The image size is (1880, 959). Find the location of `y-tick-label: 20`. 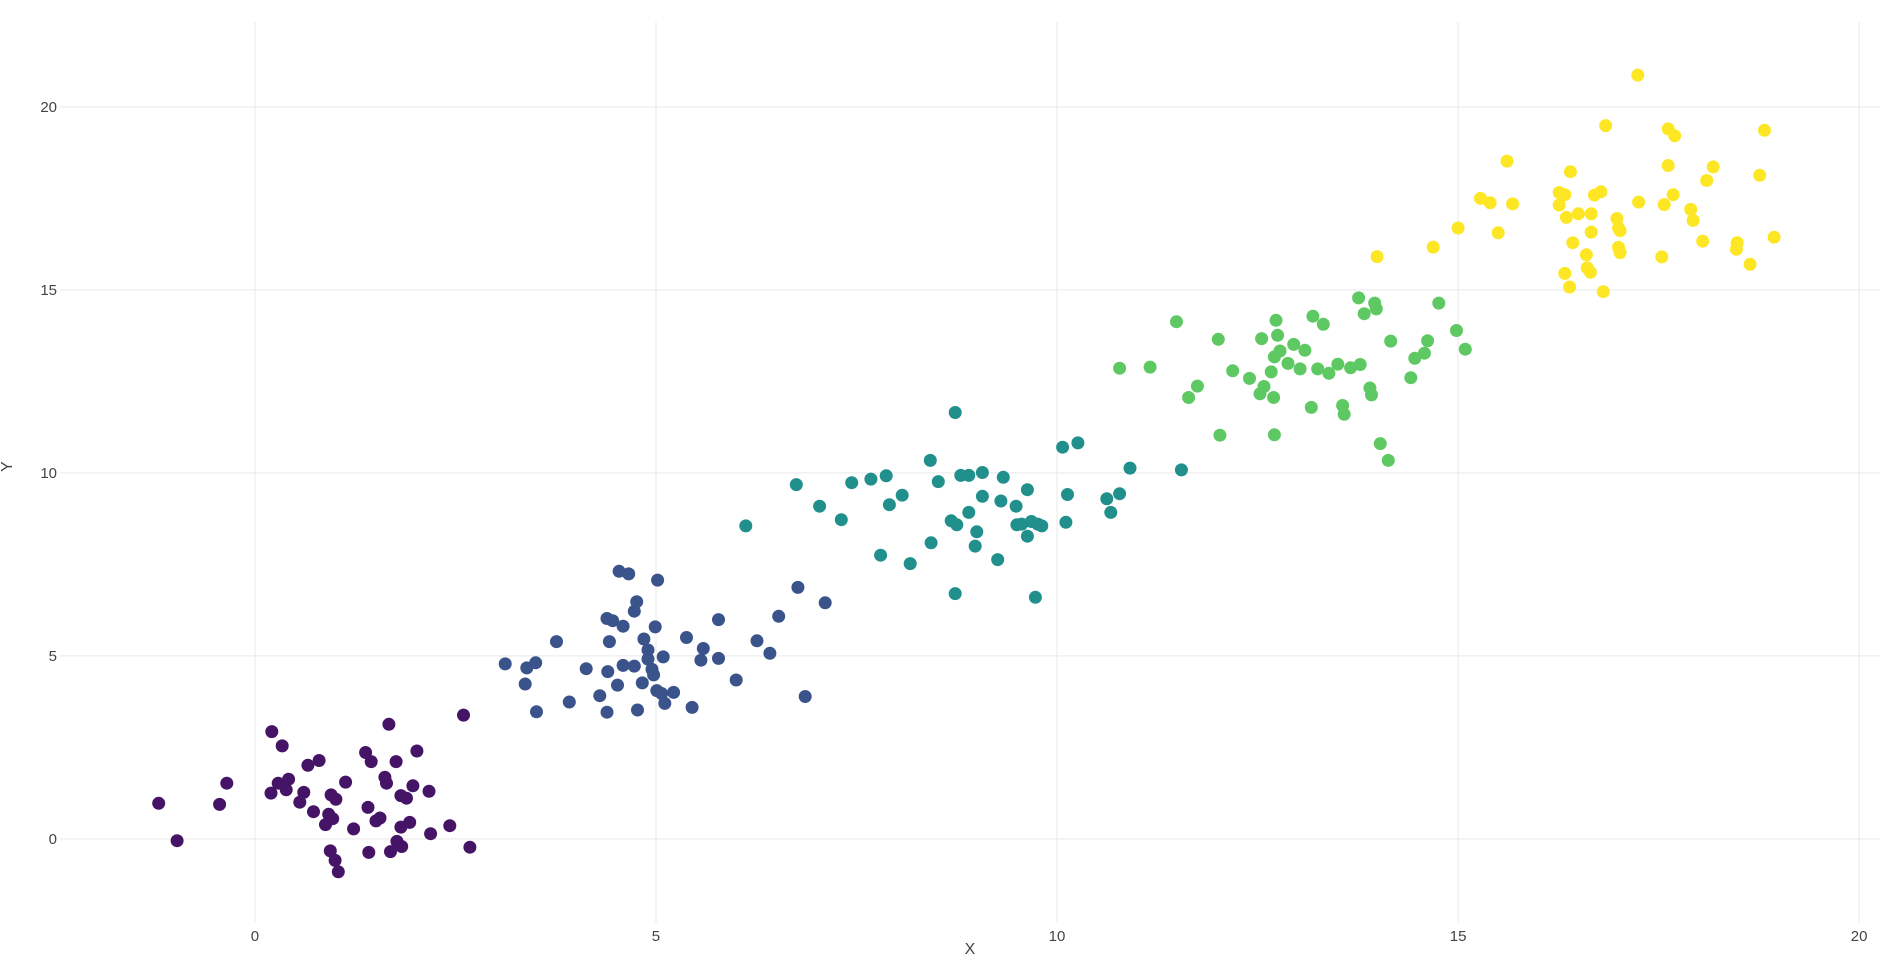

y-tick-label: 20 is located at coordinates (48, 107).